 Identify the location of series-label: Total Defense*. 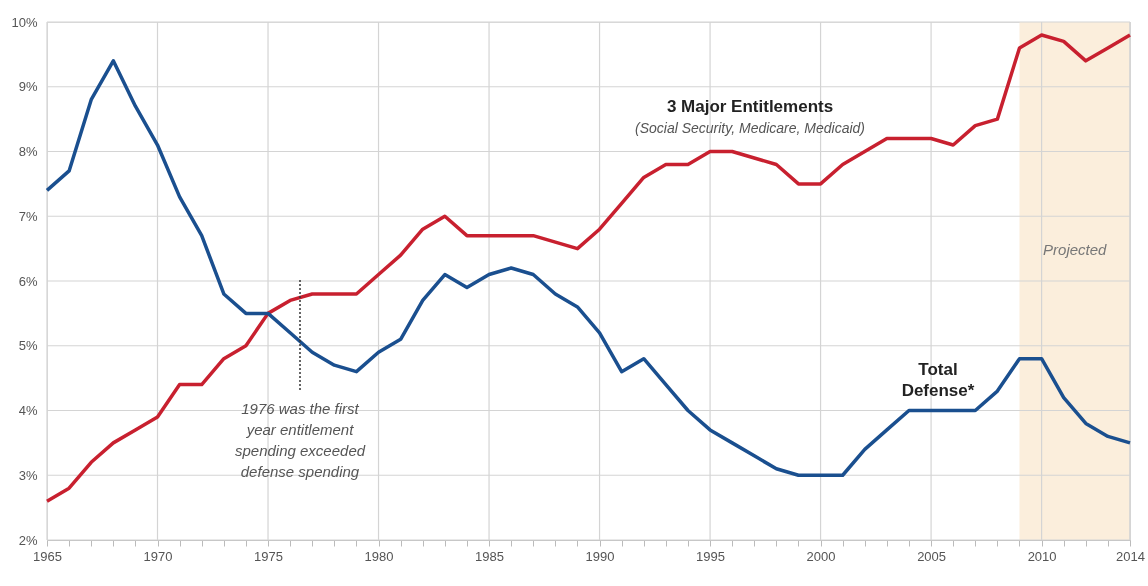
(938, 380).